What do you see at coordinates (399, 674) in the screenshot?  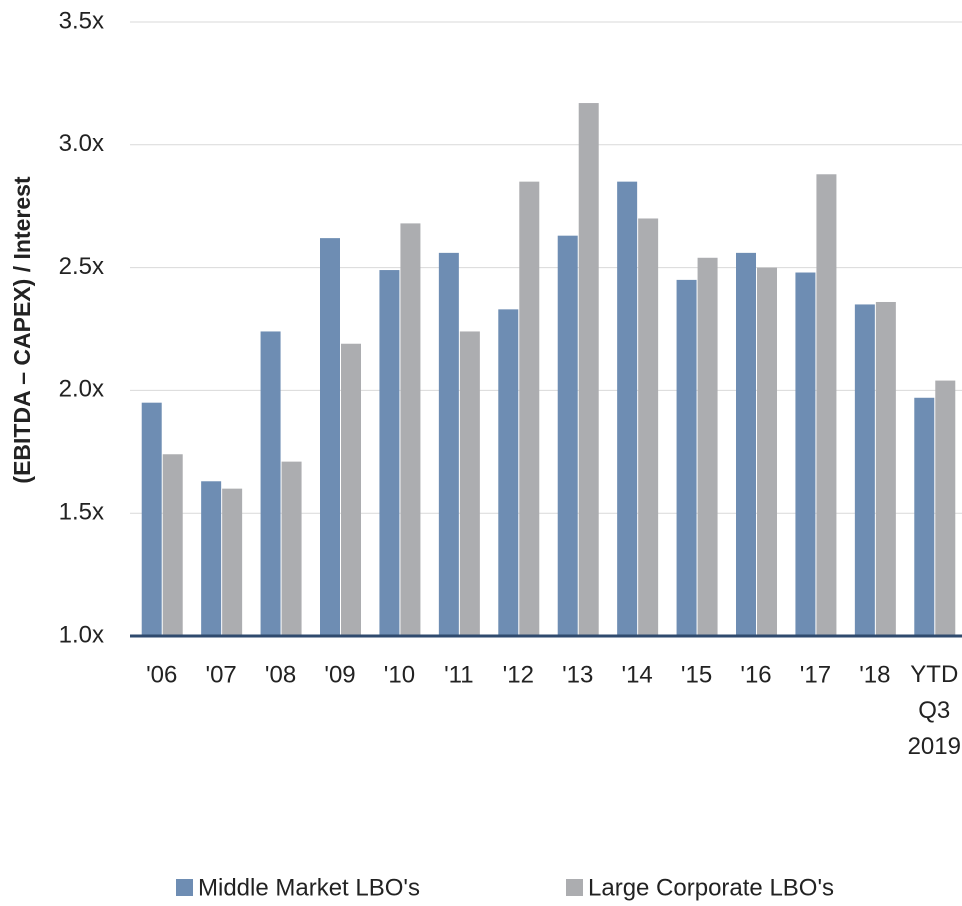 I see `x-tick-label: '10` at bounding box center [399, 674].